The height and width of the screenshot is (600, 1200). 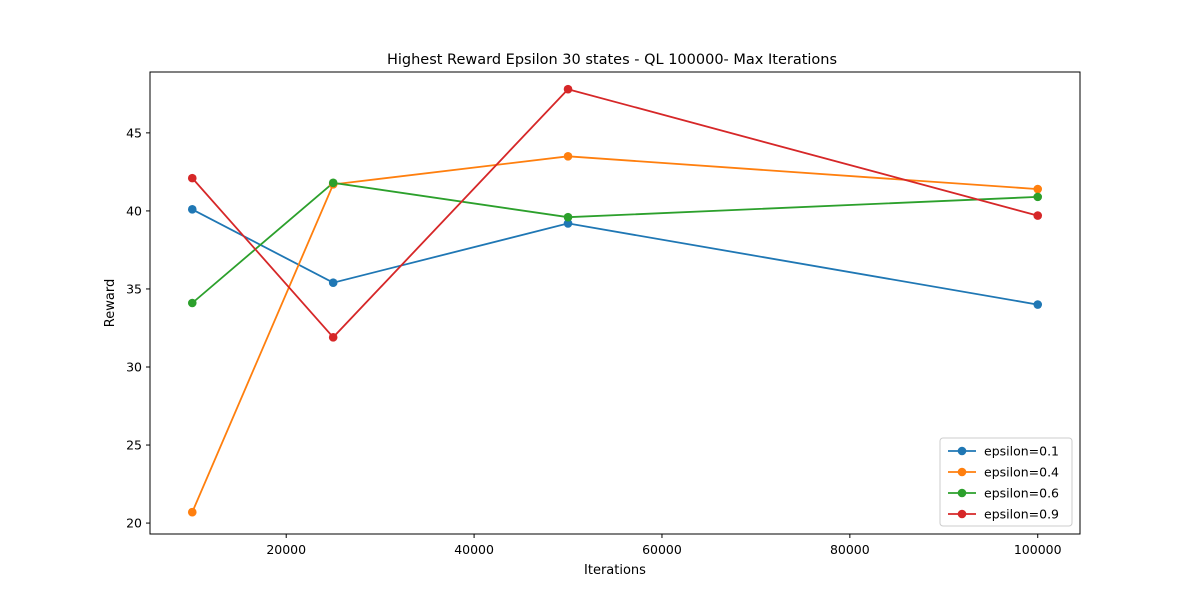 I want to click on legend-box, so click(x=1006, y=482).